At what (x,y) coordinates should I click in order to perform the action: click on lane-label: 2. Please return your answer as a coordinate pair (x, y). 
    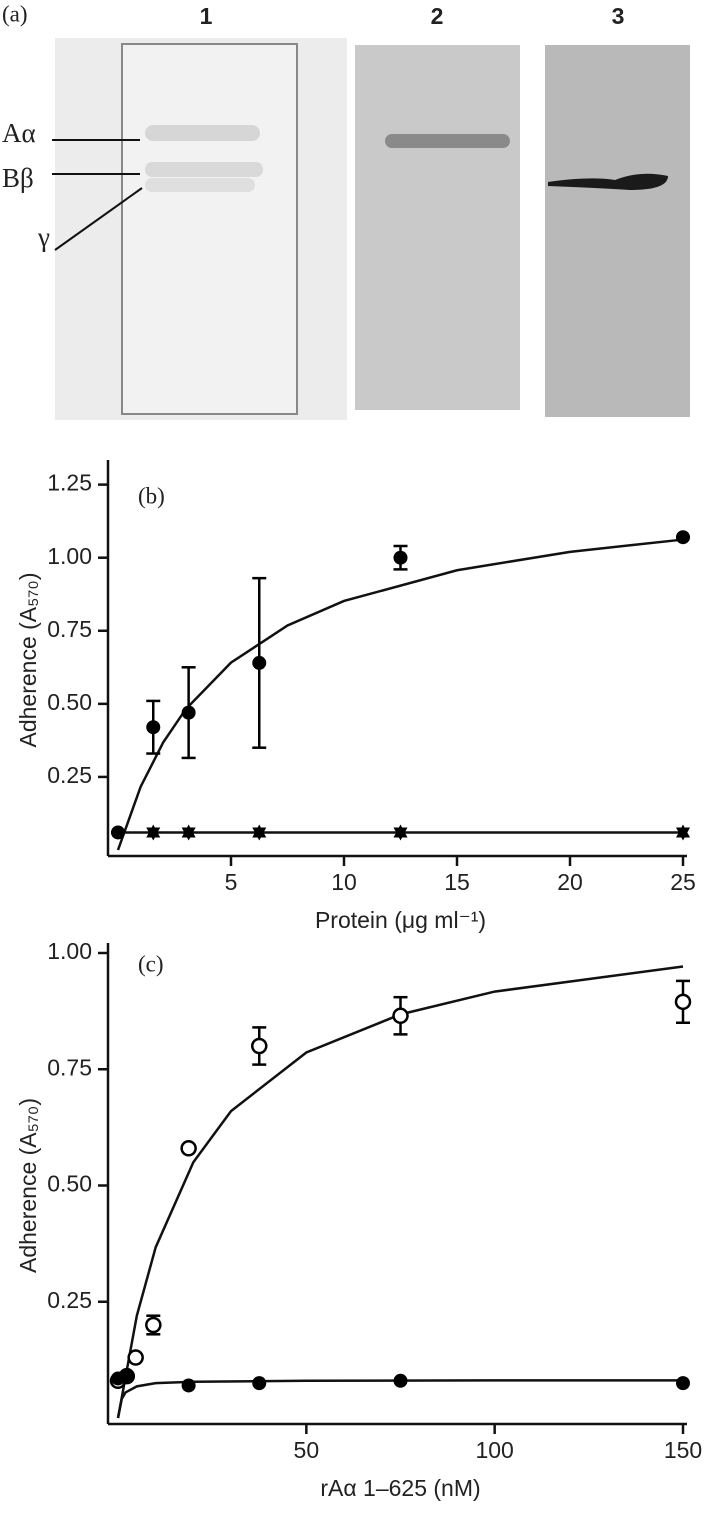
    Looking at the image, I should click on (437, 16).